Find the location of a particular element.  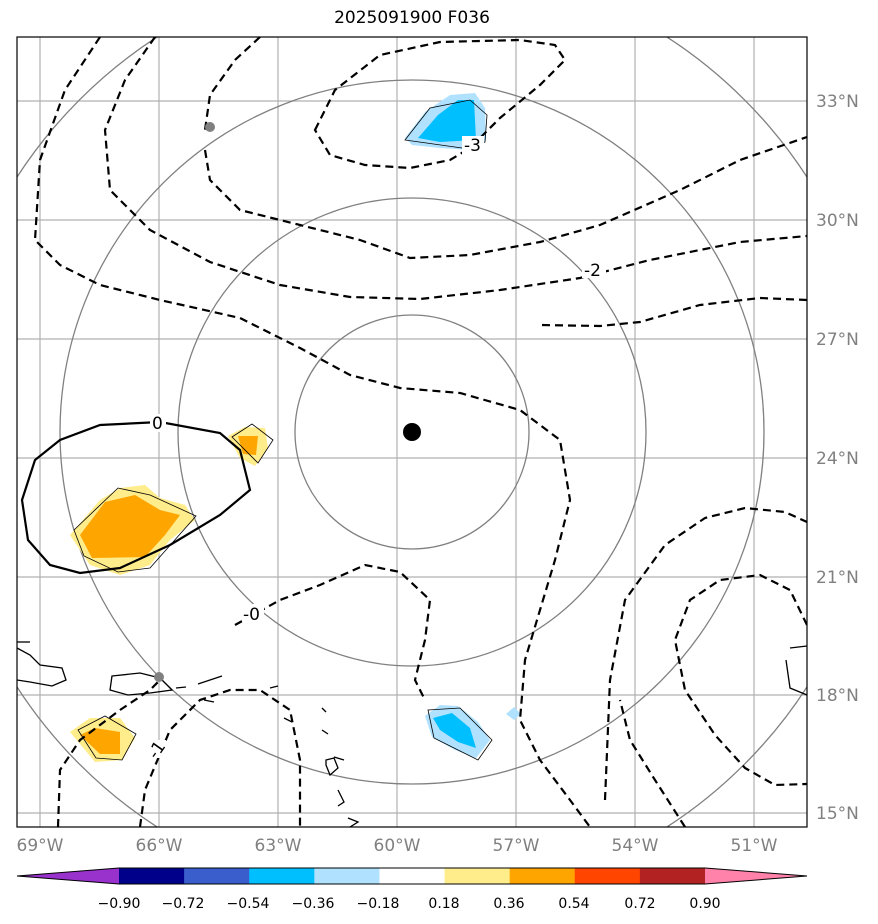

lat-label: 24°N is located at coordinates (837, 459).